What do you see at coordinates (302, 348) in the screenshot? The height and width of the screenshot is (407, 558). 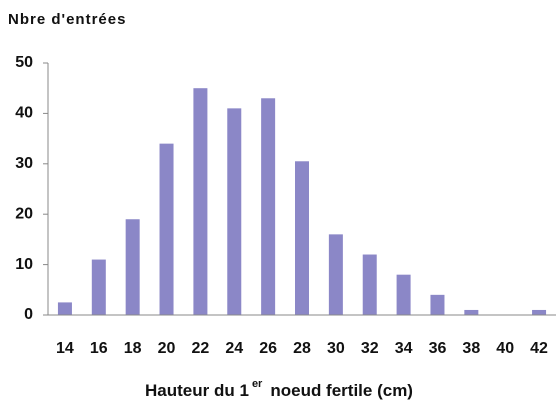 I see `x-tick-label: 28` at bounding box center [302, 348].